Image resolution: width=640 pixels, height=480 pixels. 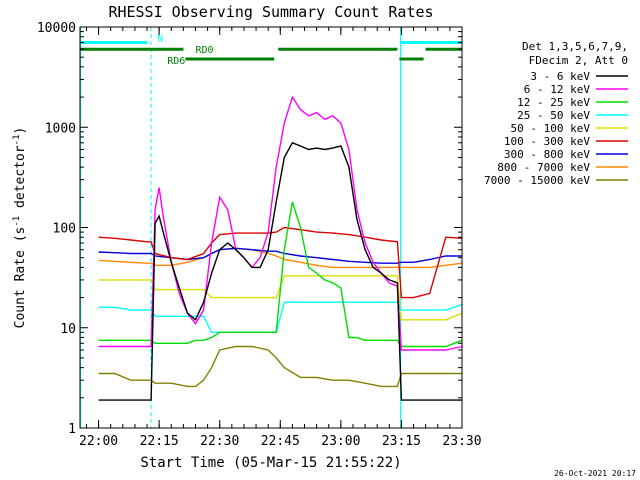 What do you see at coordinates (537, 180) in the screenshot?
I see `legend-entry-label: 7000 - 15000 keV` at bounding box center [537, 180].